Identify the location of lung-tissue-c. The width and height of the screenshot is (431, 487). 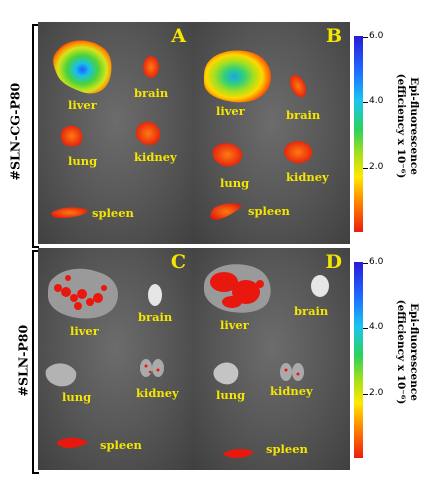
(61, 375).